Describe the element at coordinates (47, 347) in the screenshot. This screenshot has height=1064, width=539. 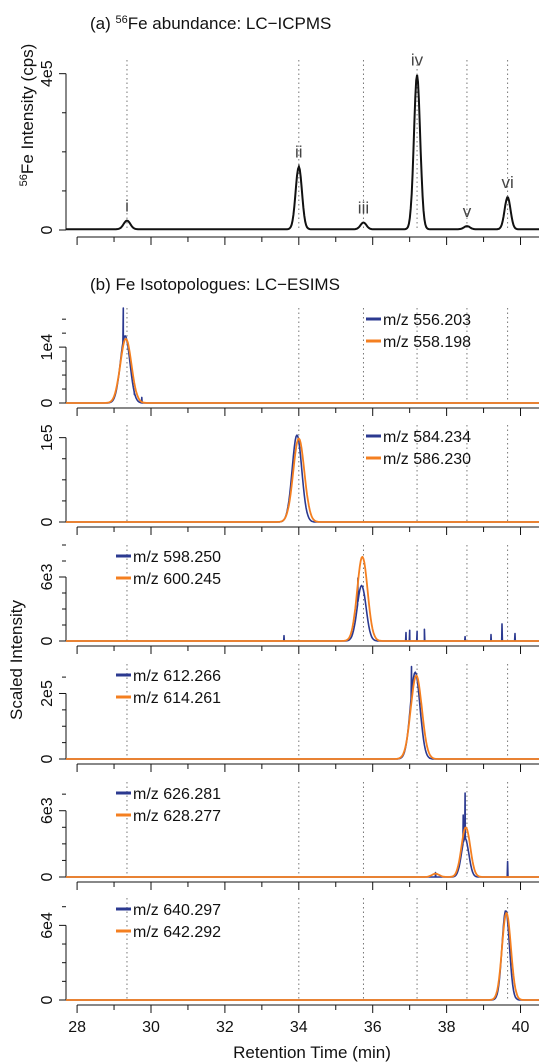
I see `y-tick-label: 1e4` at that location.